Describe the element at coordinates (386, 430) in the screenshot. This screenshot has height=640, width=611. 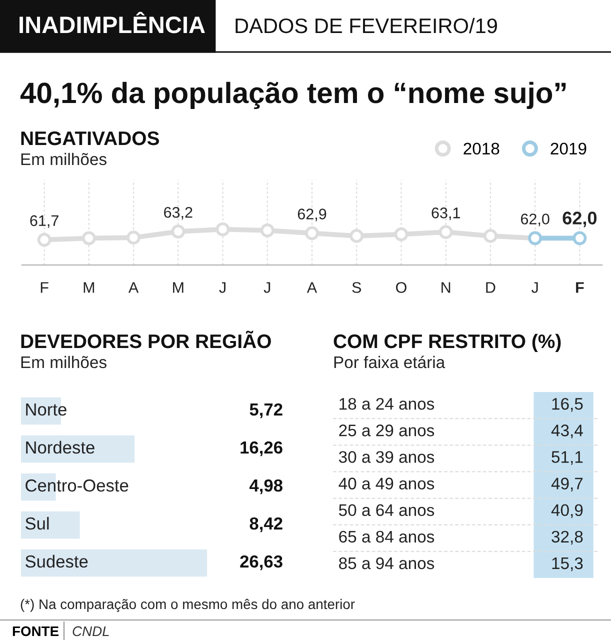
I see `category-label: 25 a 29 anos` at that location.